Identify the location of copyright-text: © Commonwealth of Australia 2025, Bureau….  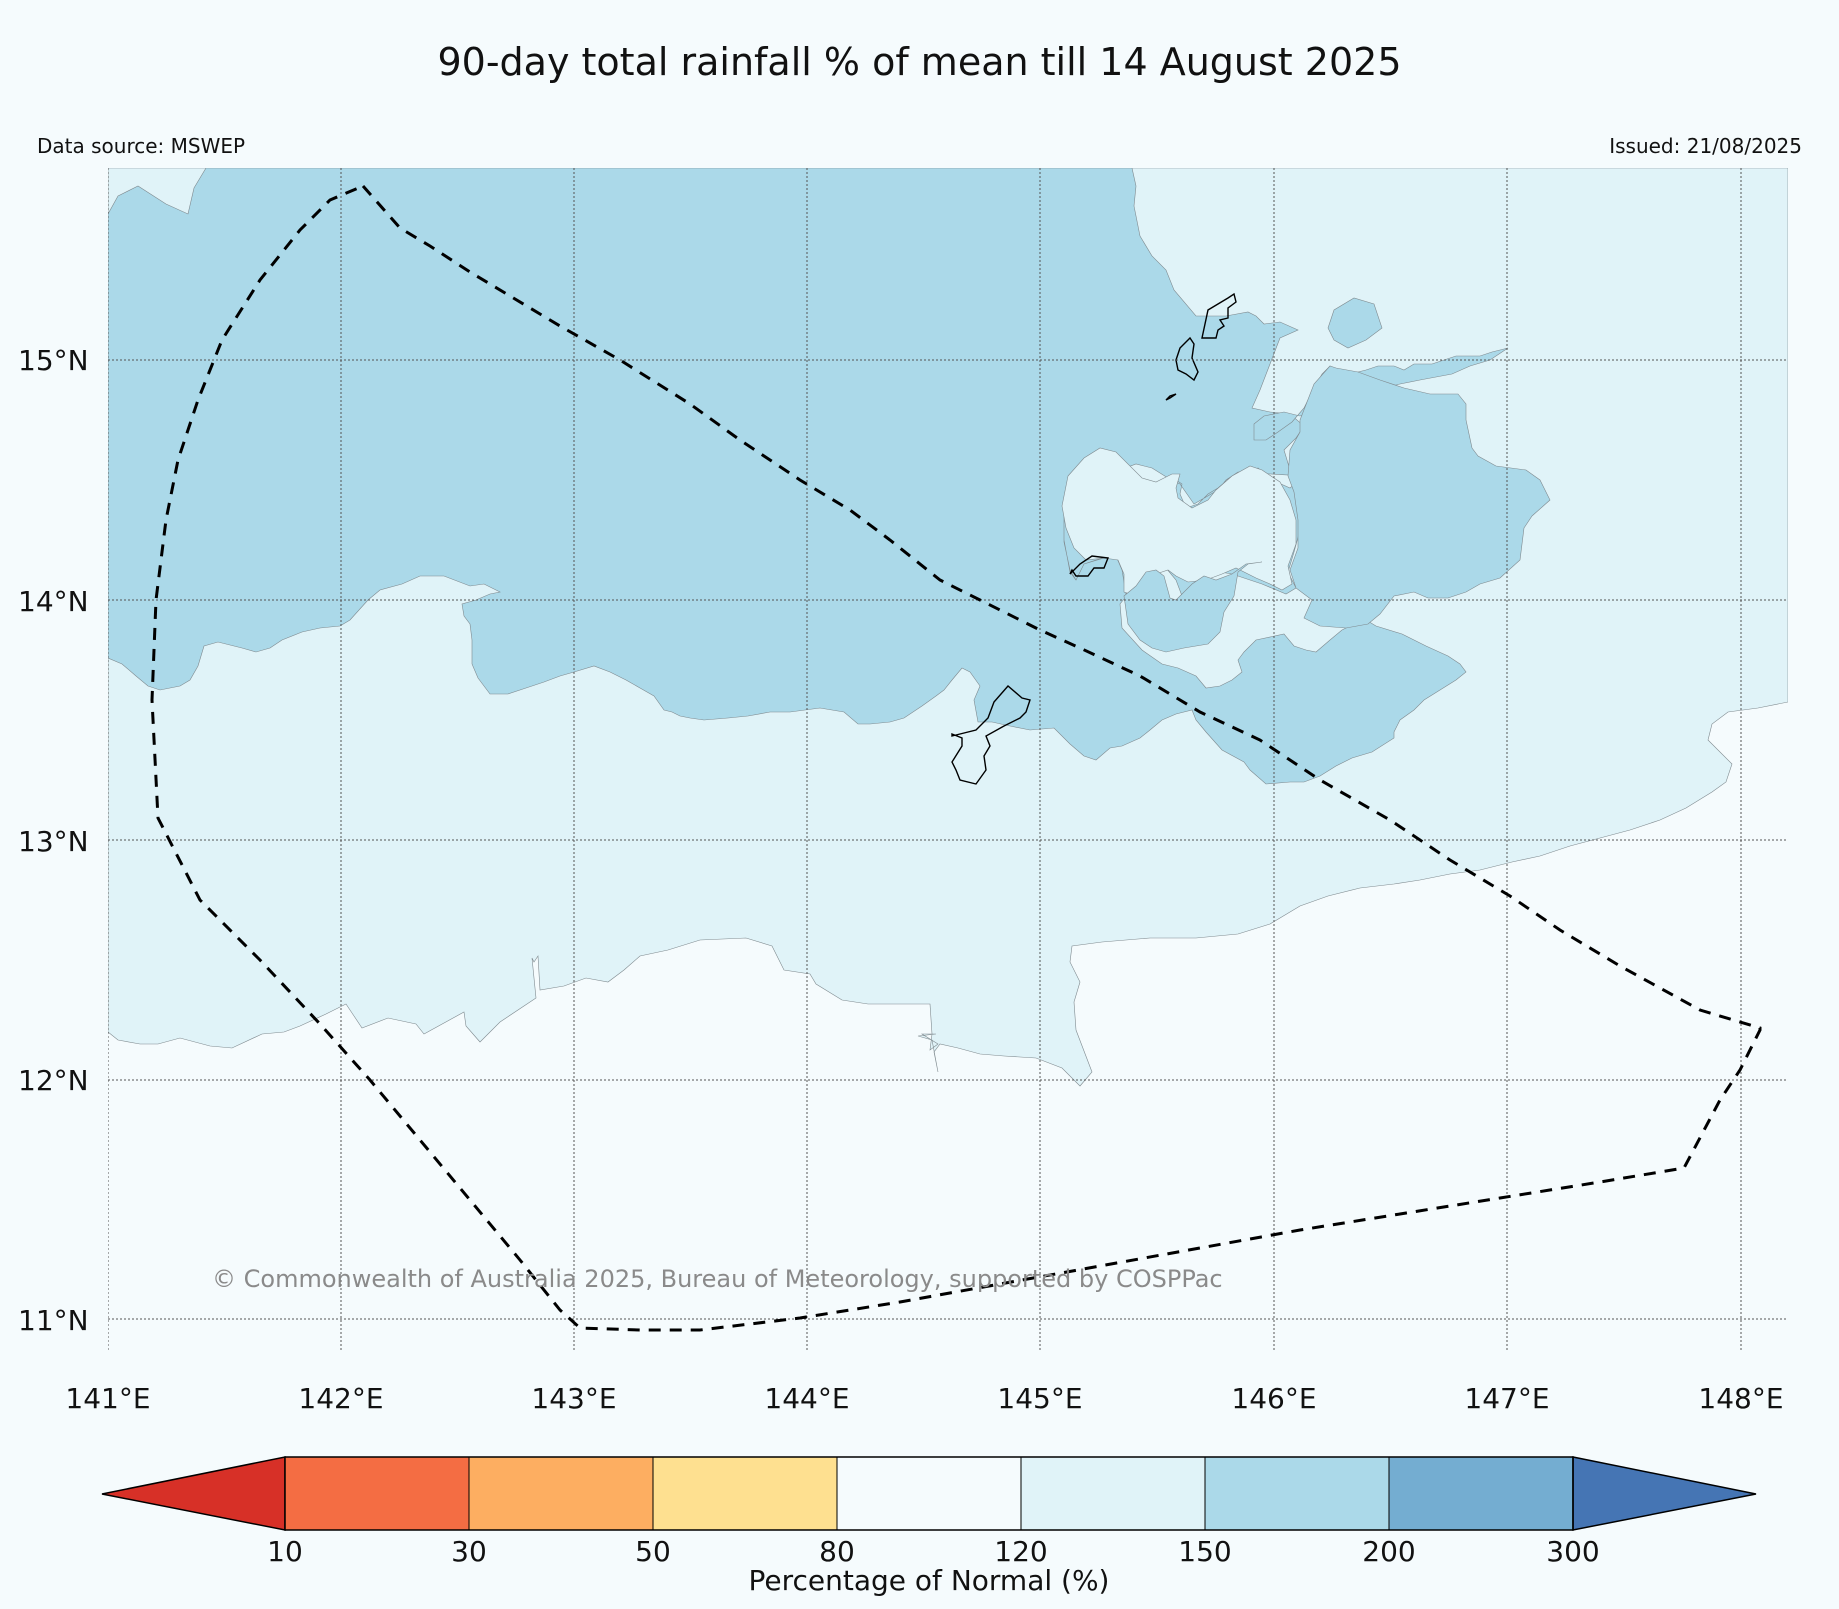
(717, 1279).